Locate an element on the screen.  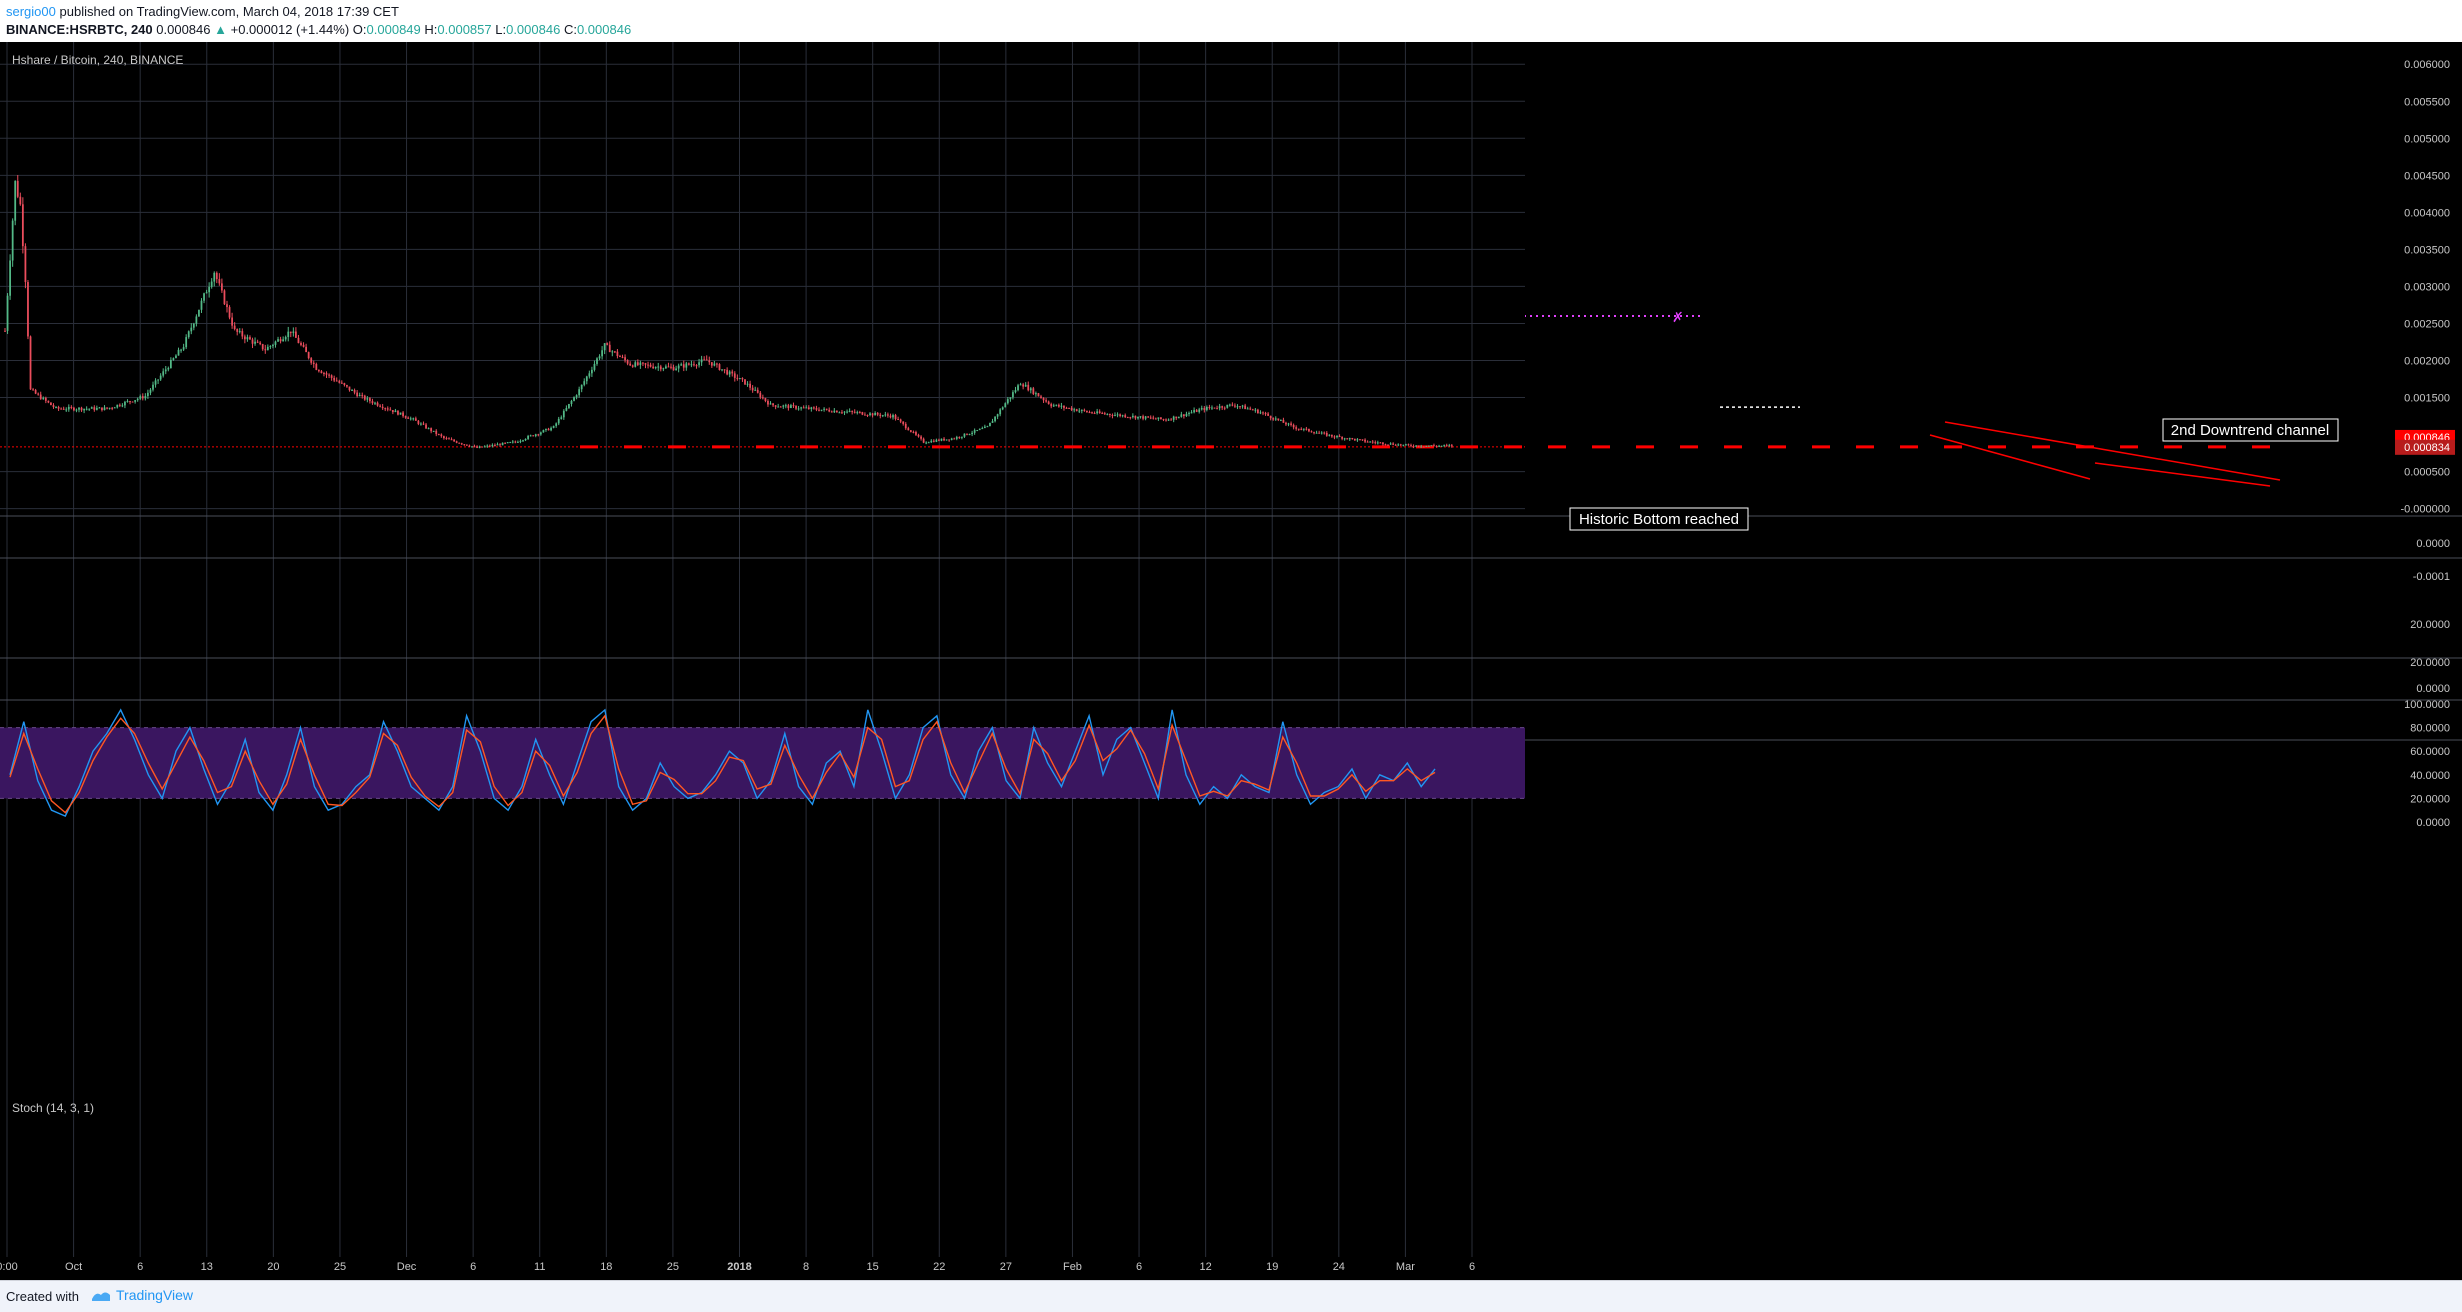
tradingview-link: TradingView is located at coordinates (141, 1295).